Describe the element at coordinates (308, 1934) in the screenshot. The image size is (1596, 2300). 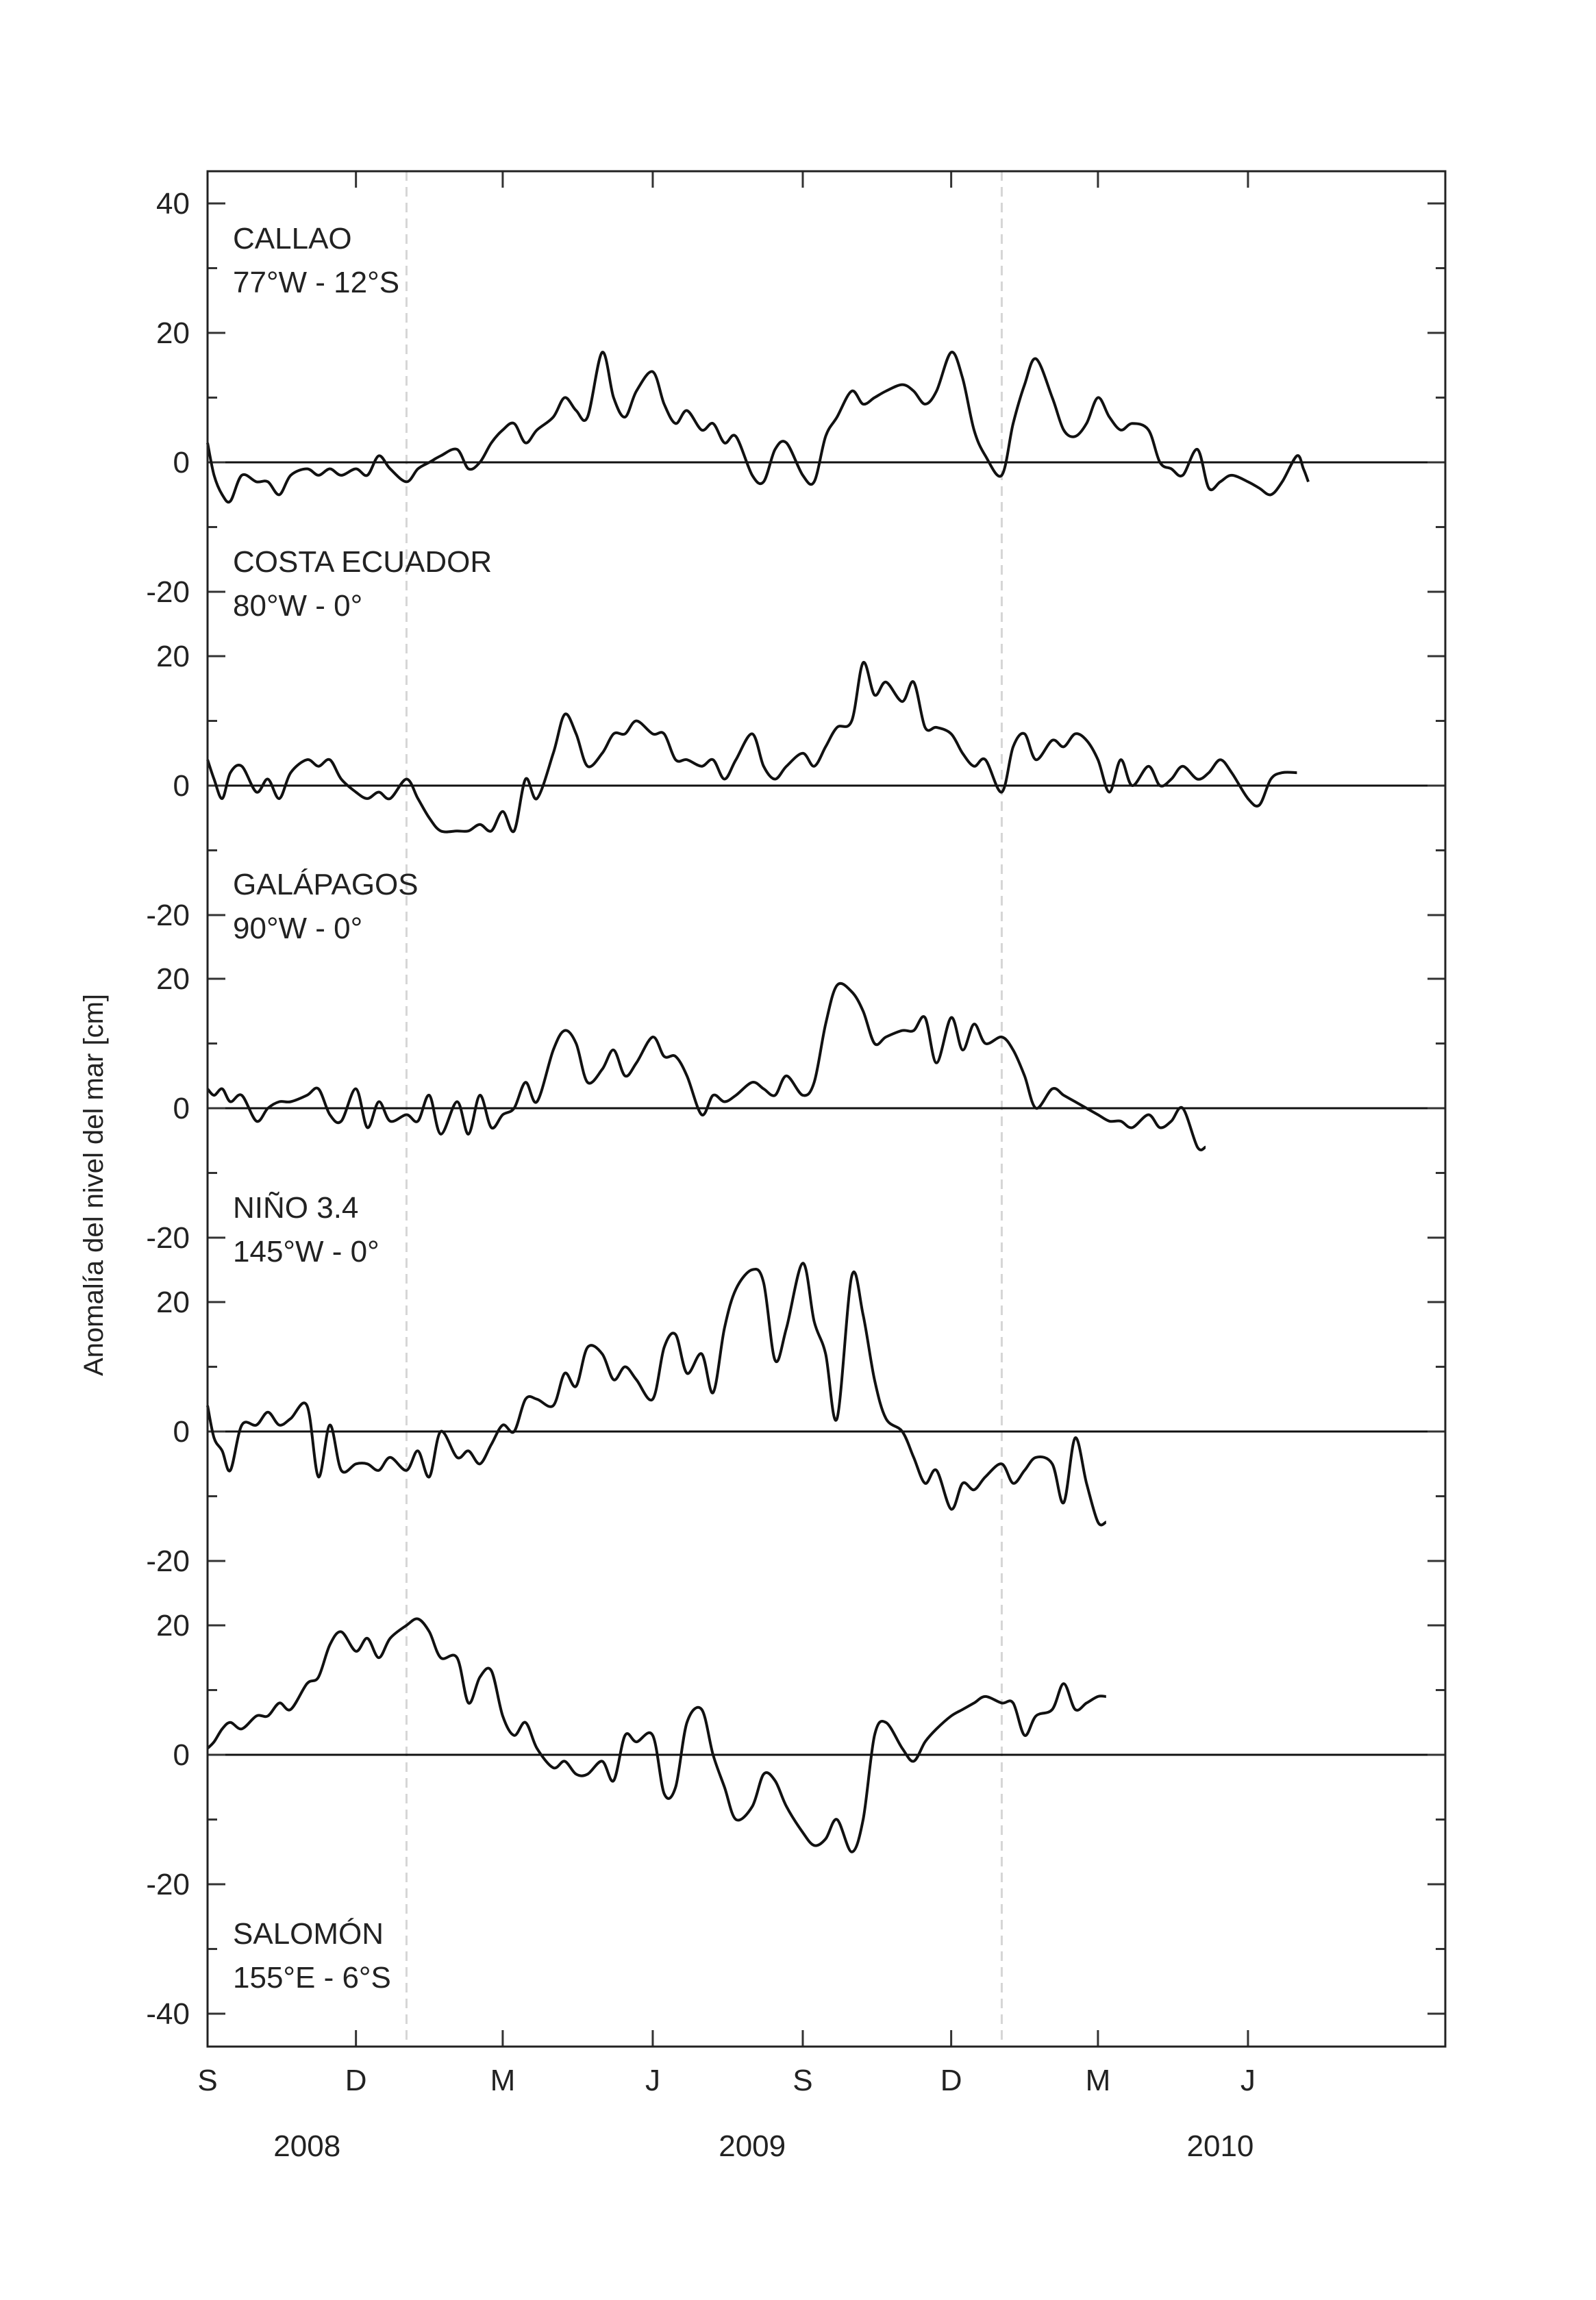
I see `panel-name-label: SALOMÓN` at that location.